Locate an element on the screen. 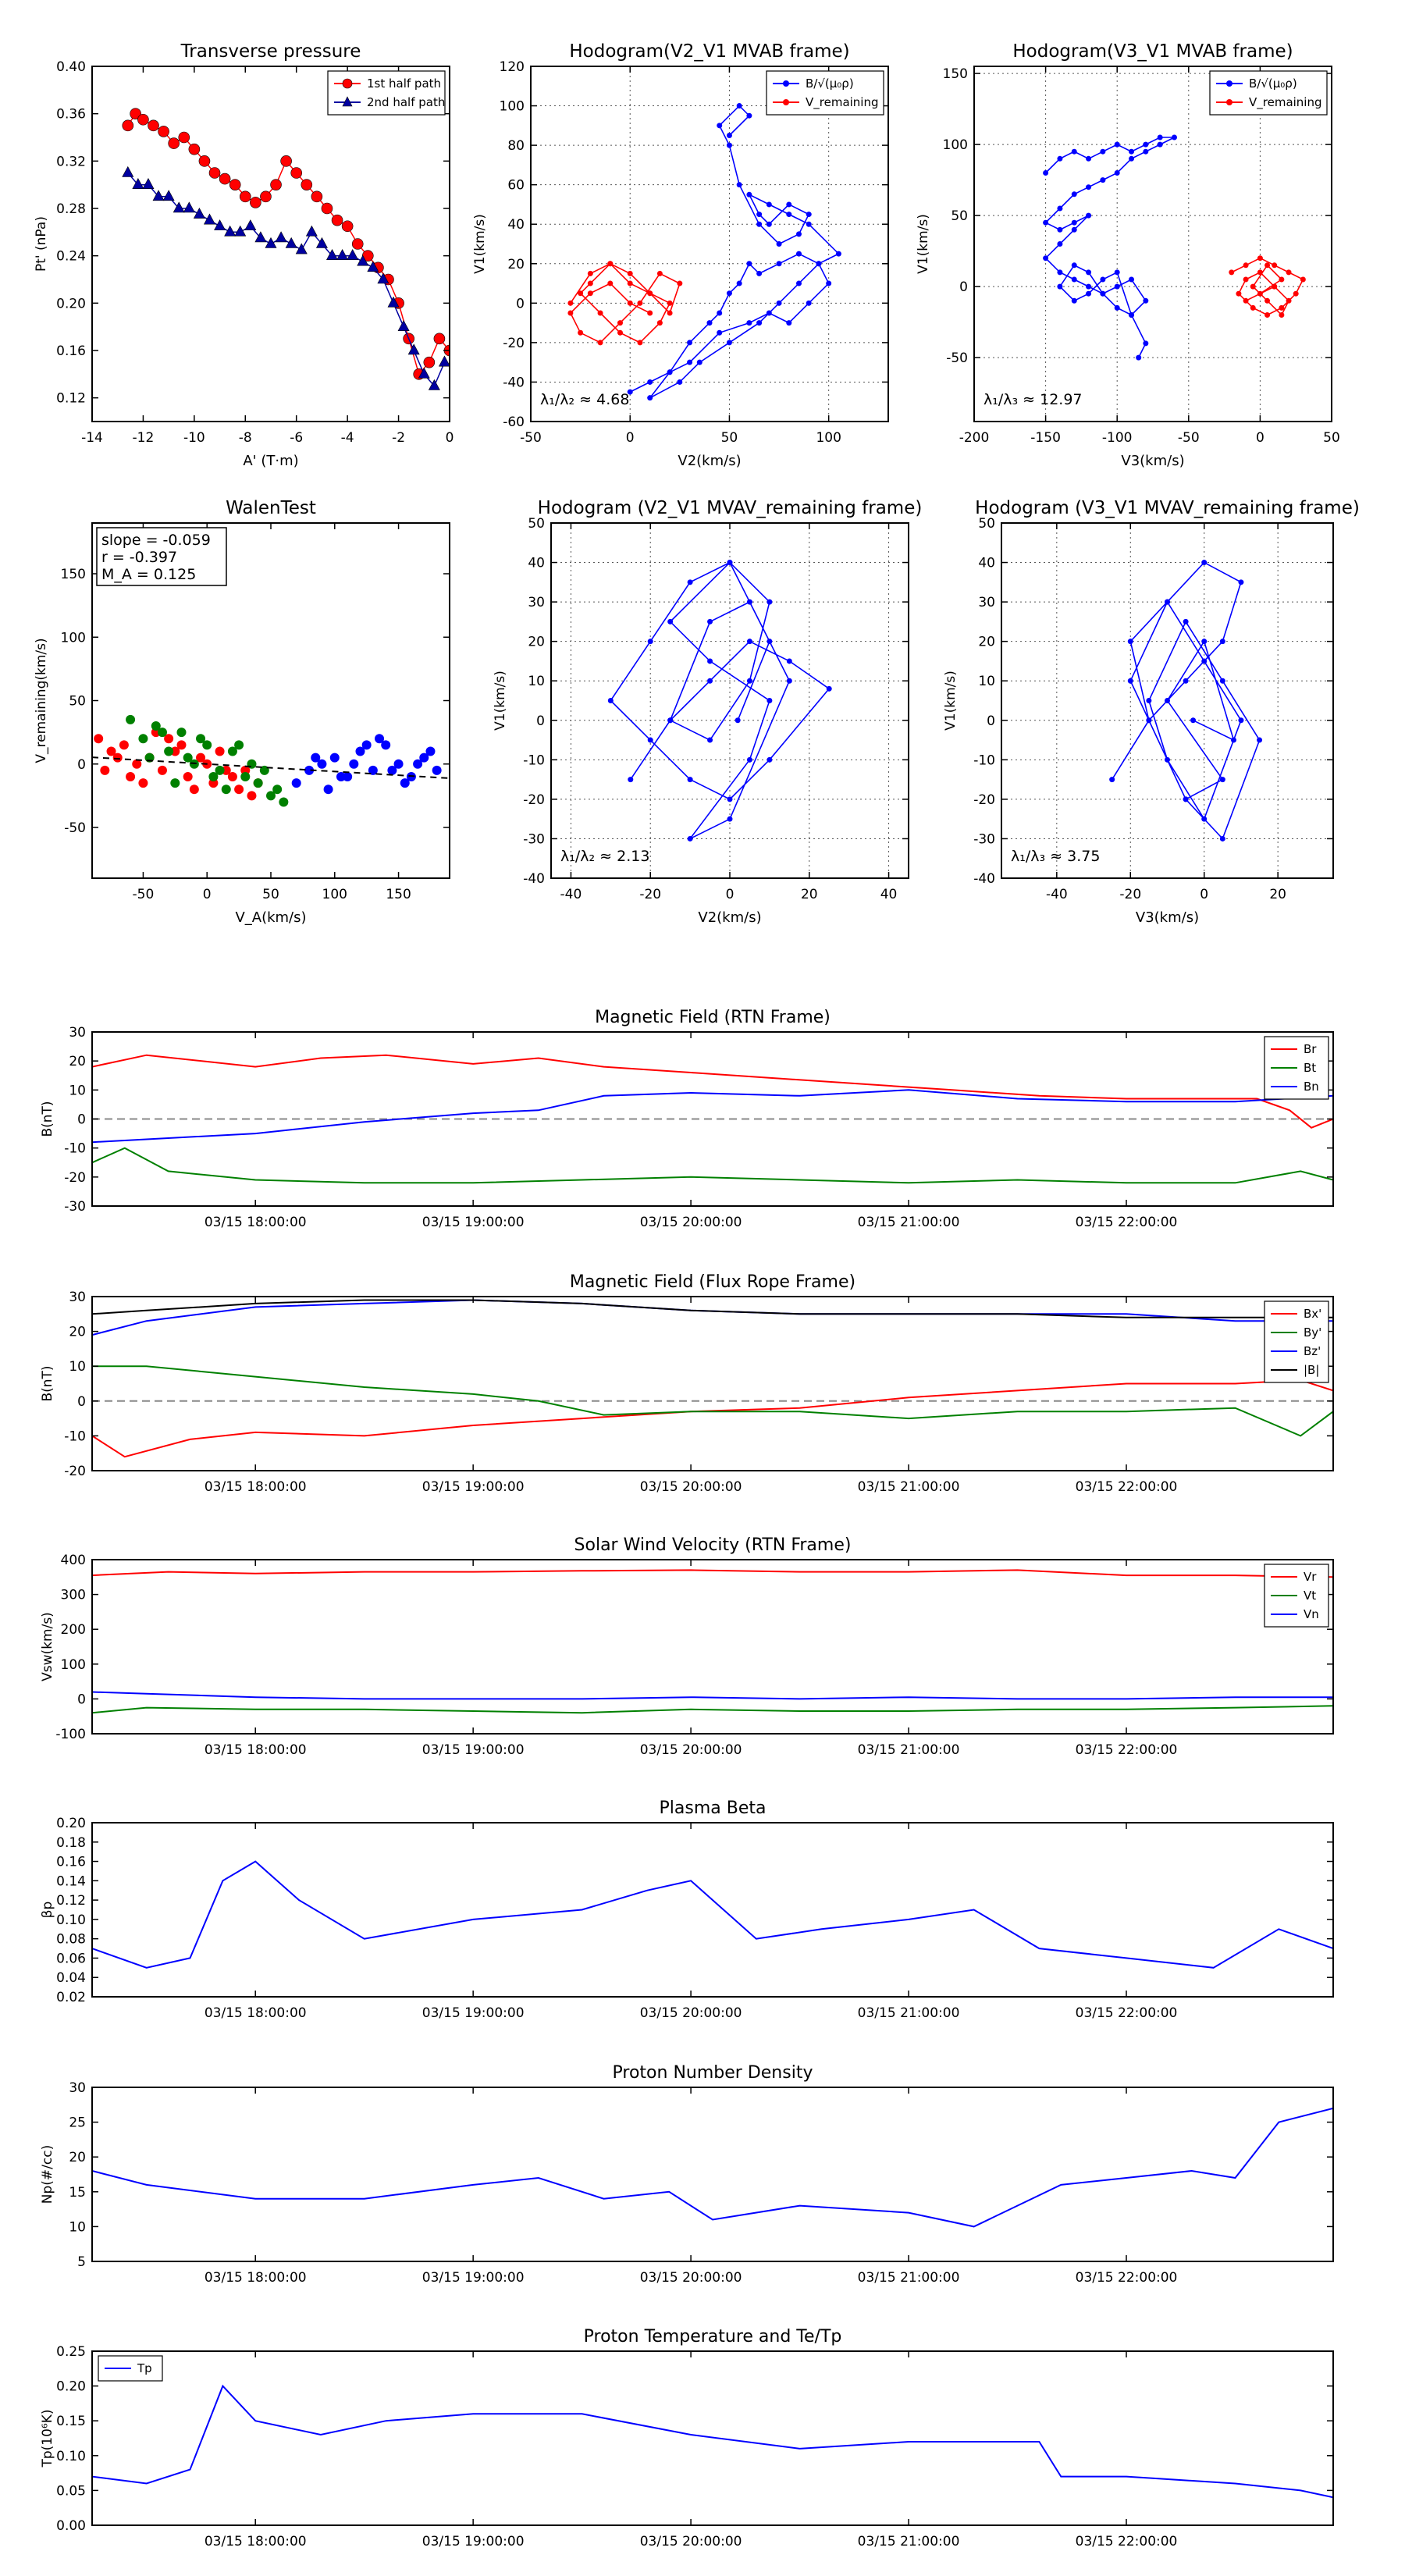 The width and height of the screenshot is (1405, 2576). y-tick-label: 0.12 is located at coordinates (71, 1901).